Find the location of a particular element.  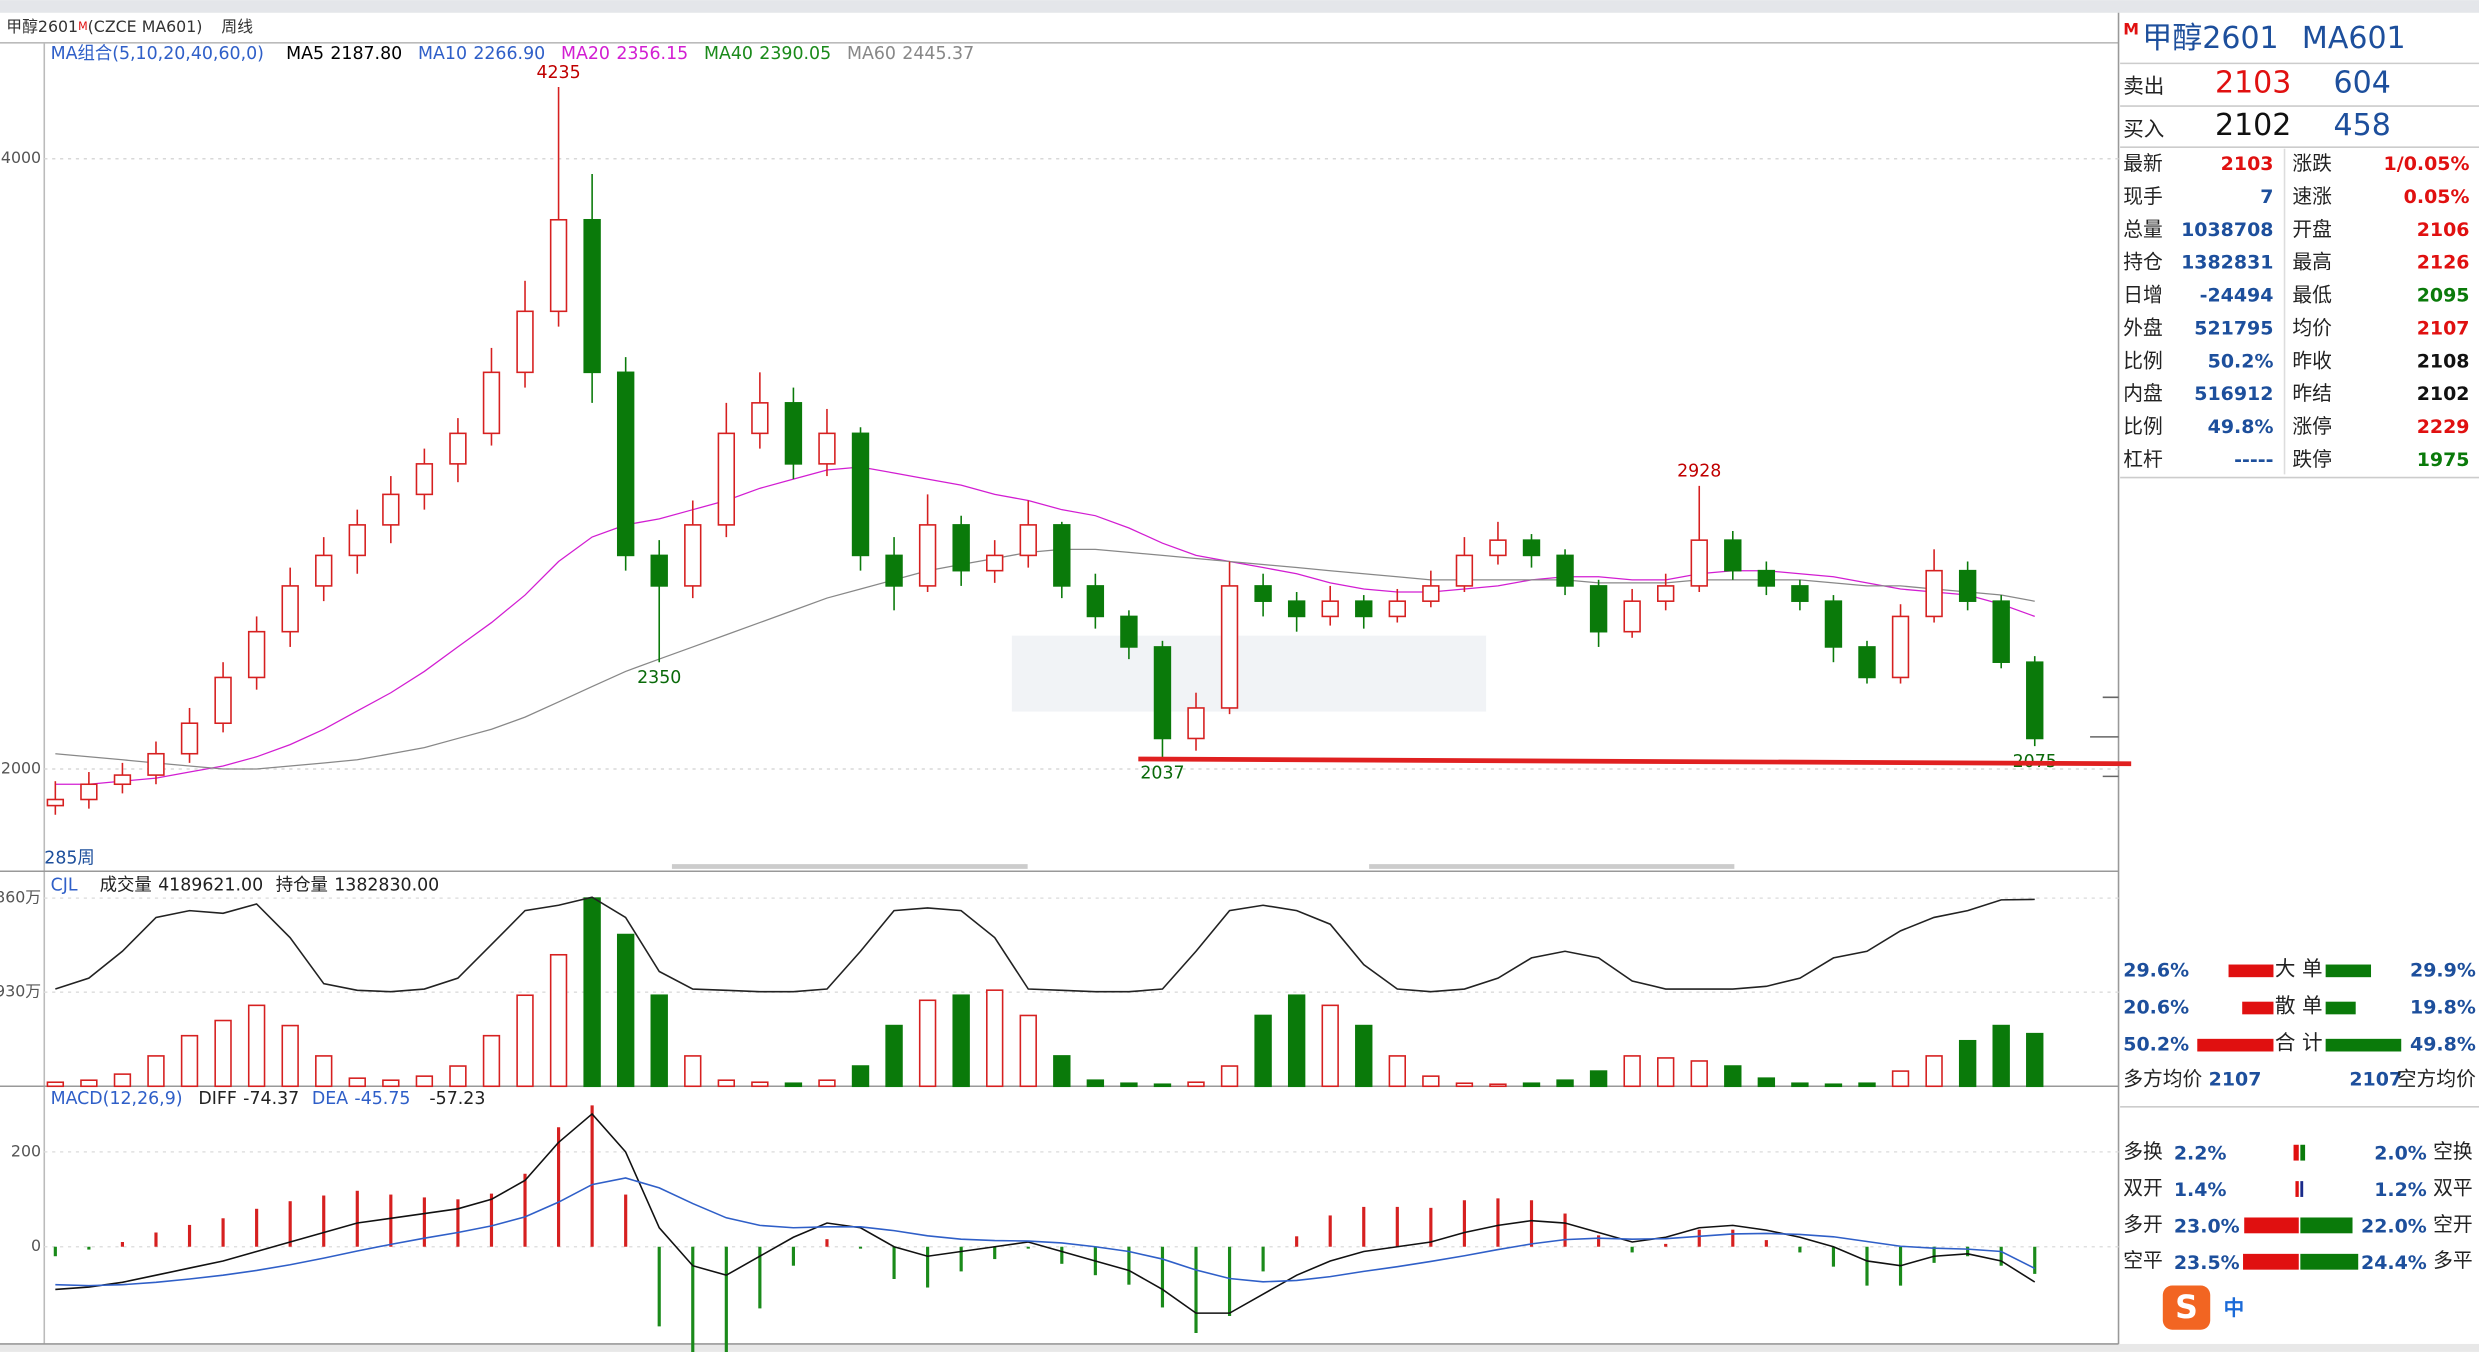

ime-icons is located at coordinates (2356, 1308).